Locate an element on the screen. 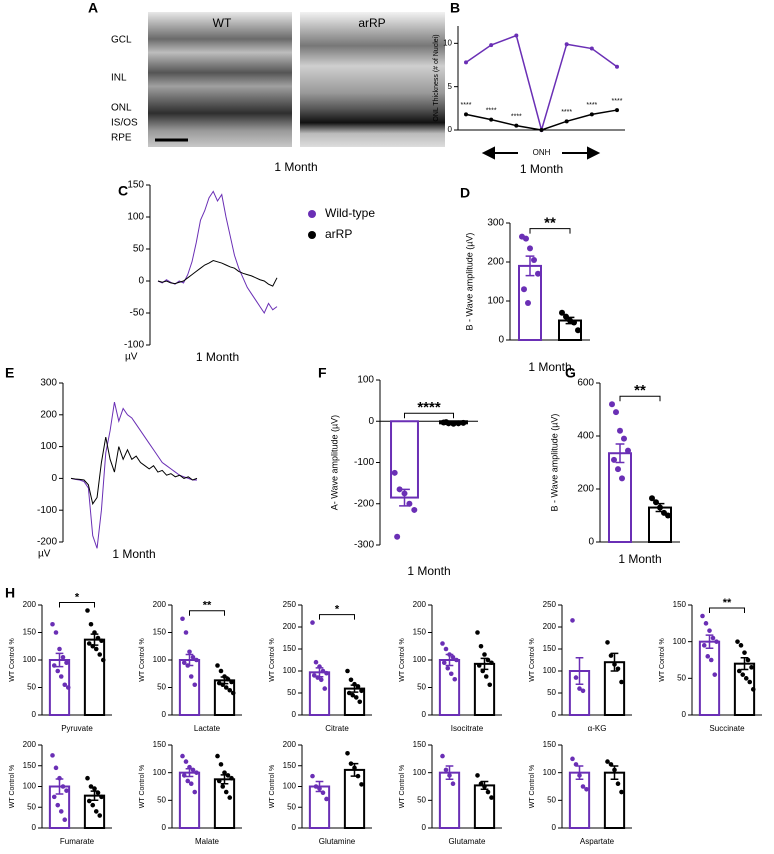 Image resolution: width=774 pixels, height=854 pixels. significance-bracket is located at coordinates (640, 398).